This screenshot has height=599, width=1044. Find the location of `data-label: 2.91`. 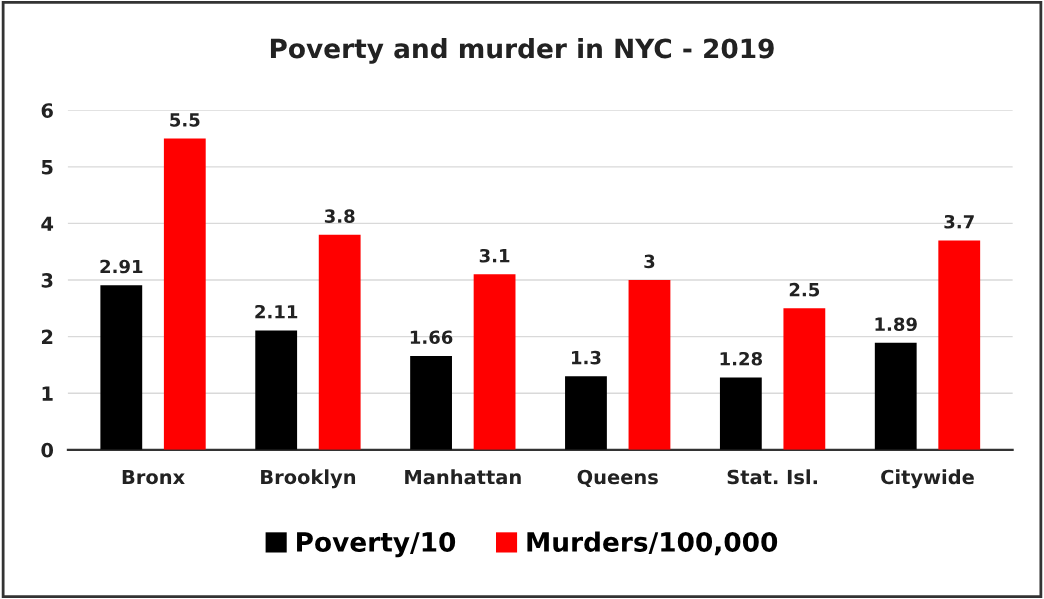

data-label: 2.91 is located at coordinates (121, 266).